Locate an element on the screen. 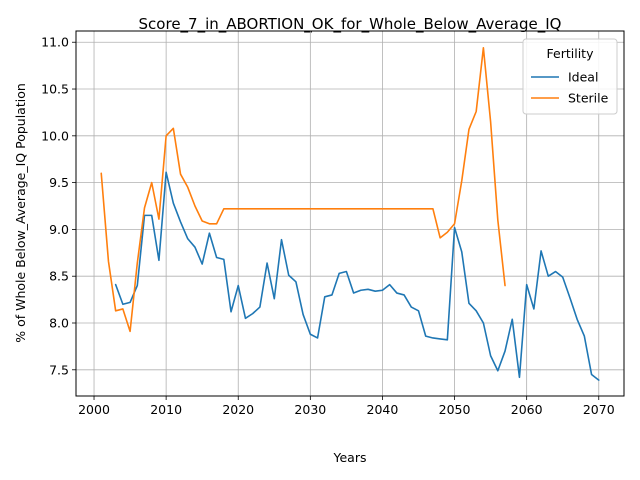  x-tick-label: 2020 is located at coordinates (238, 409).